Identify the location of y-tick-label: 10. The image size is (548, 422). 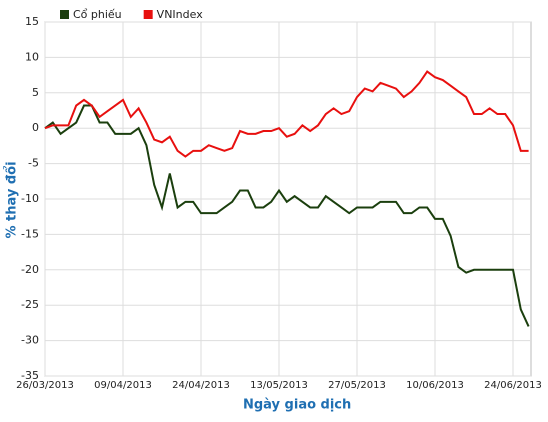
(32, 56).